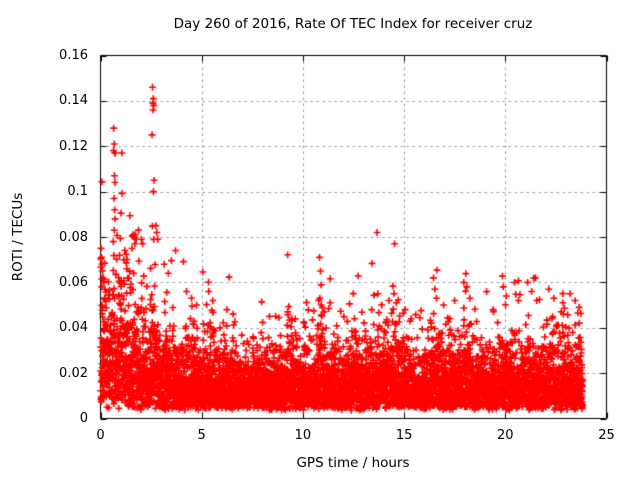 This screenshot has width=640, height=480. I want to click on x-tick-label: 15, so click(404, 435).